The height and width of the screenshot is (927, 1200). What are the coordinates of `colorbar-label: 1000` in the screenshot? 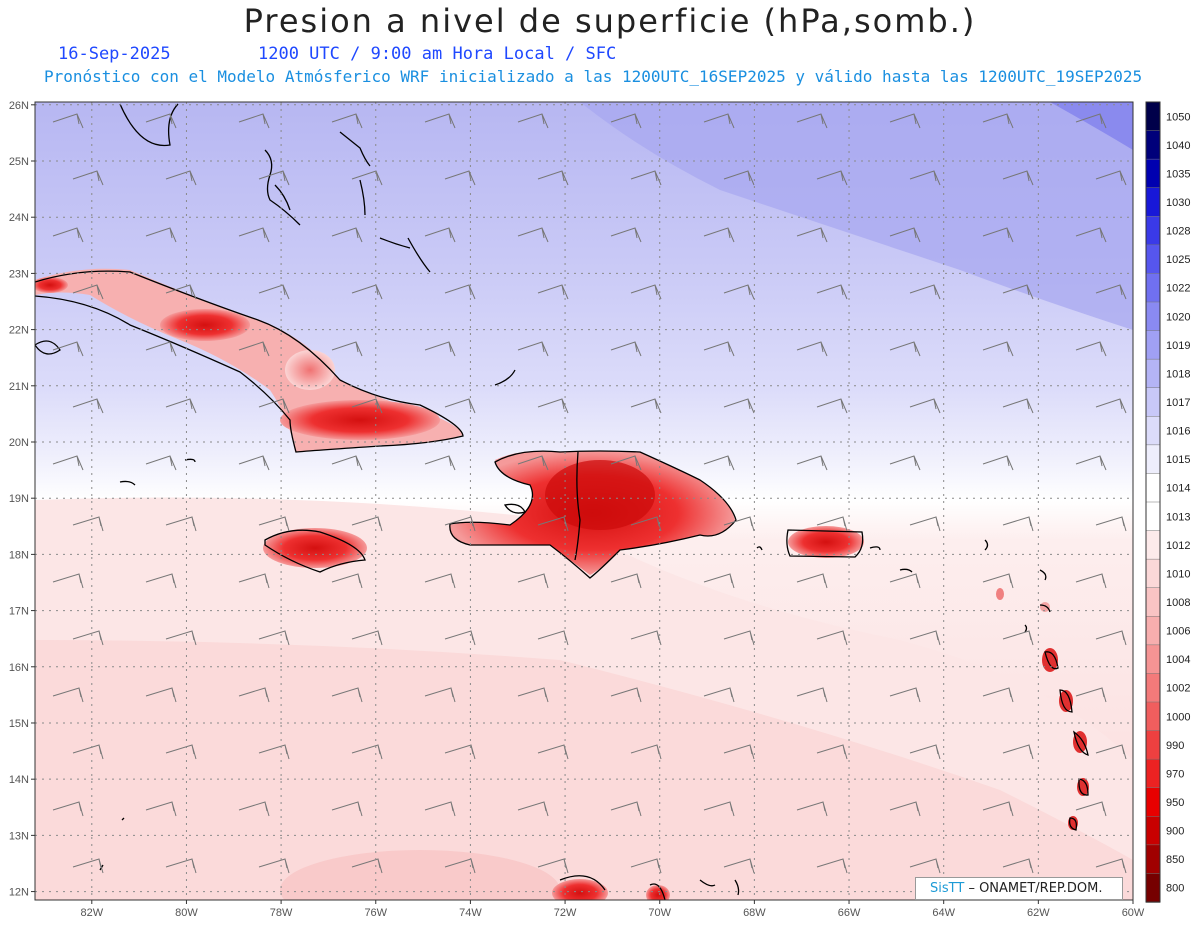 It's located at (1178, 717).